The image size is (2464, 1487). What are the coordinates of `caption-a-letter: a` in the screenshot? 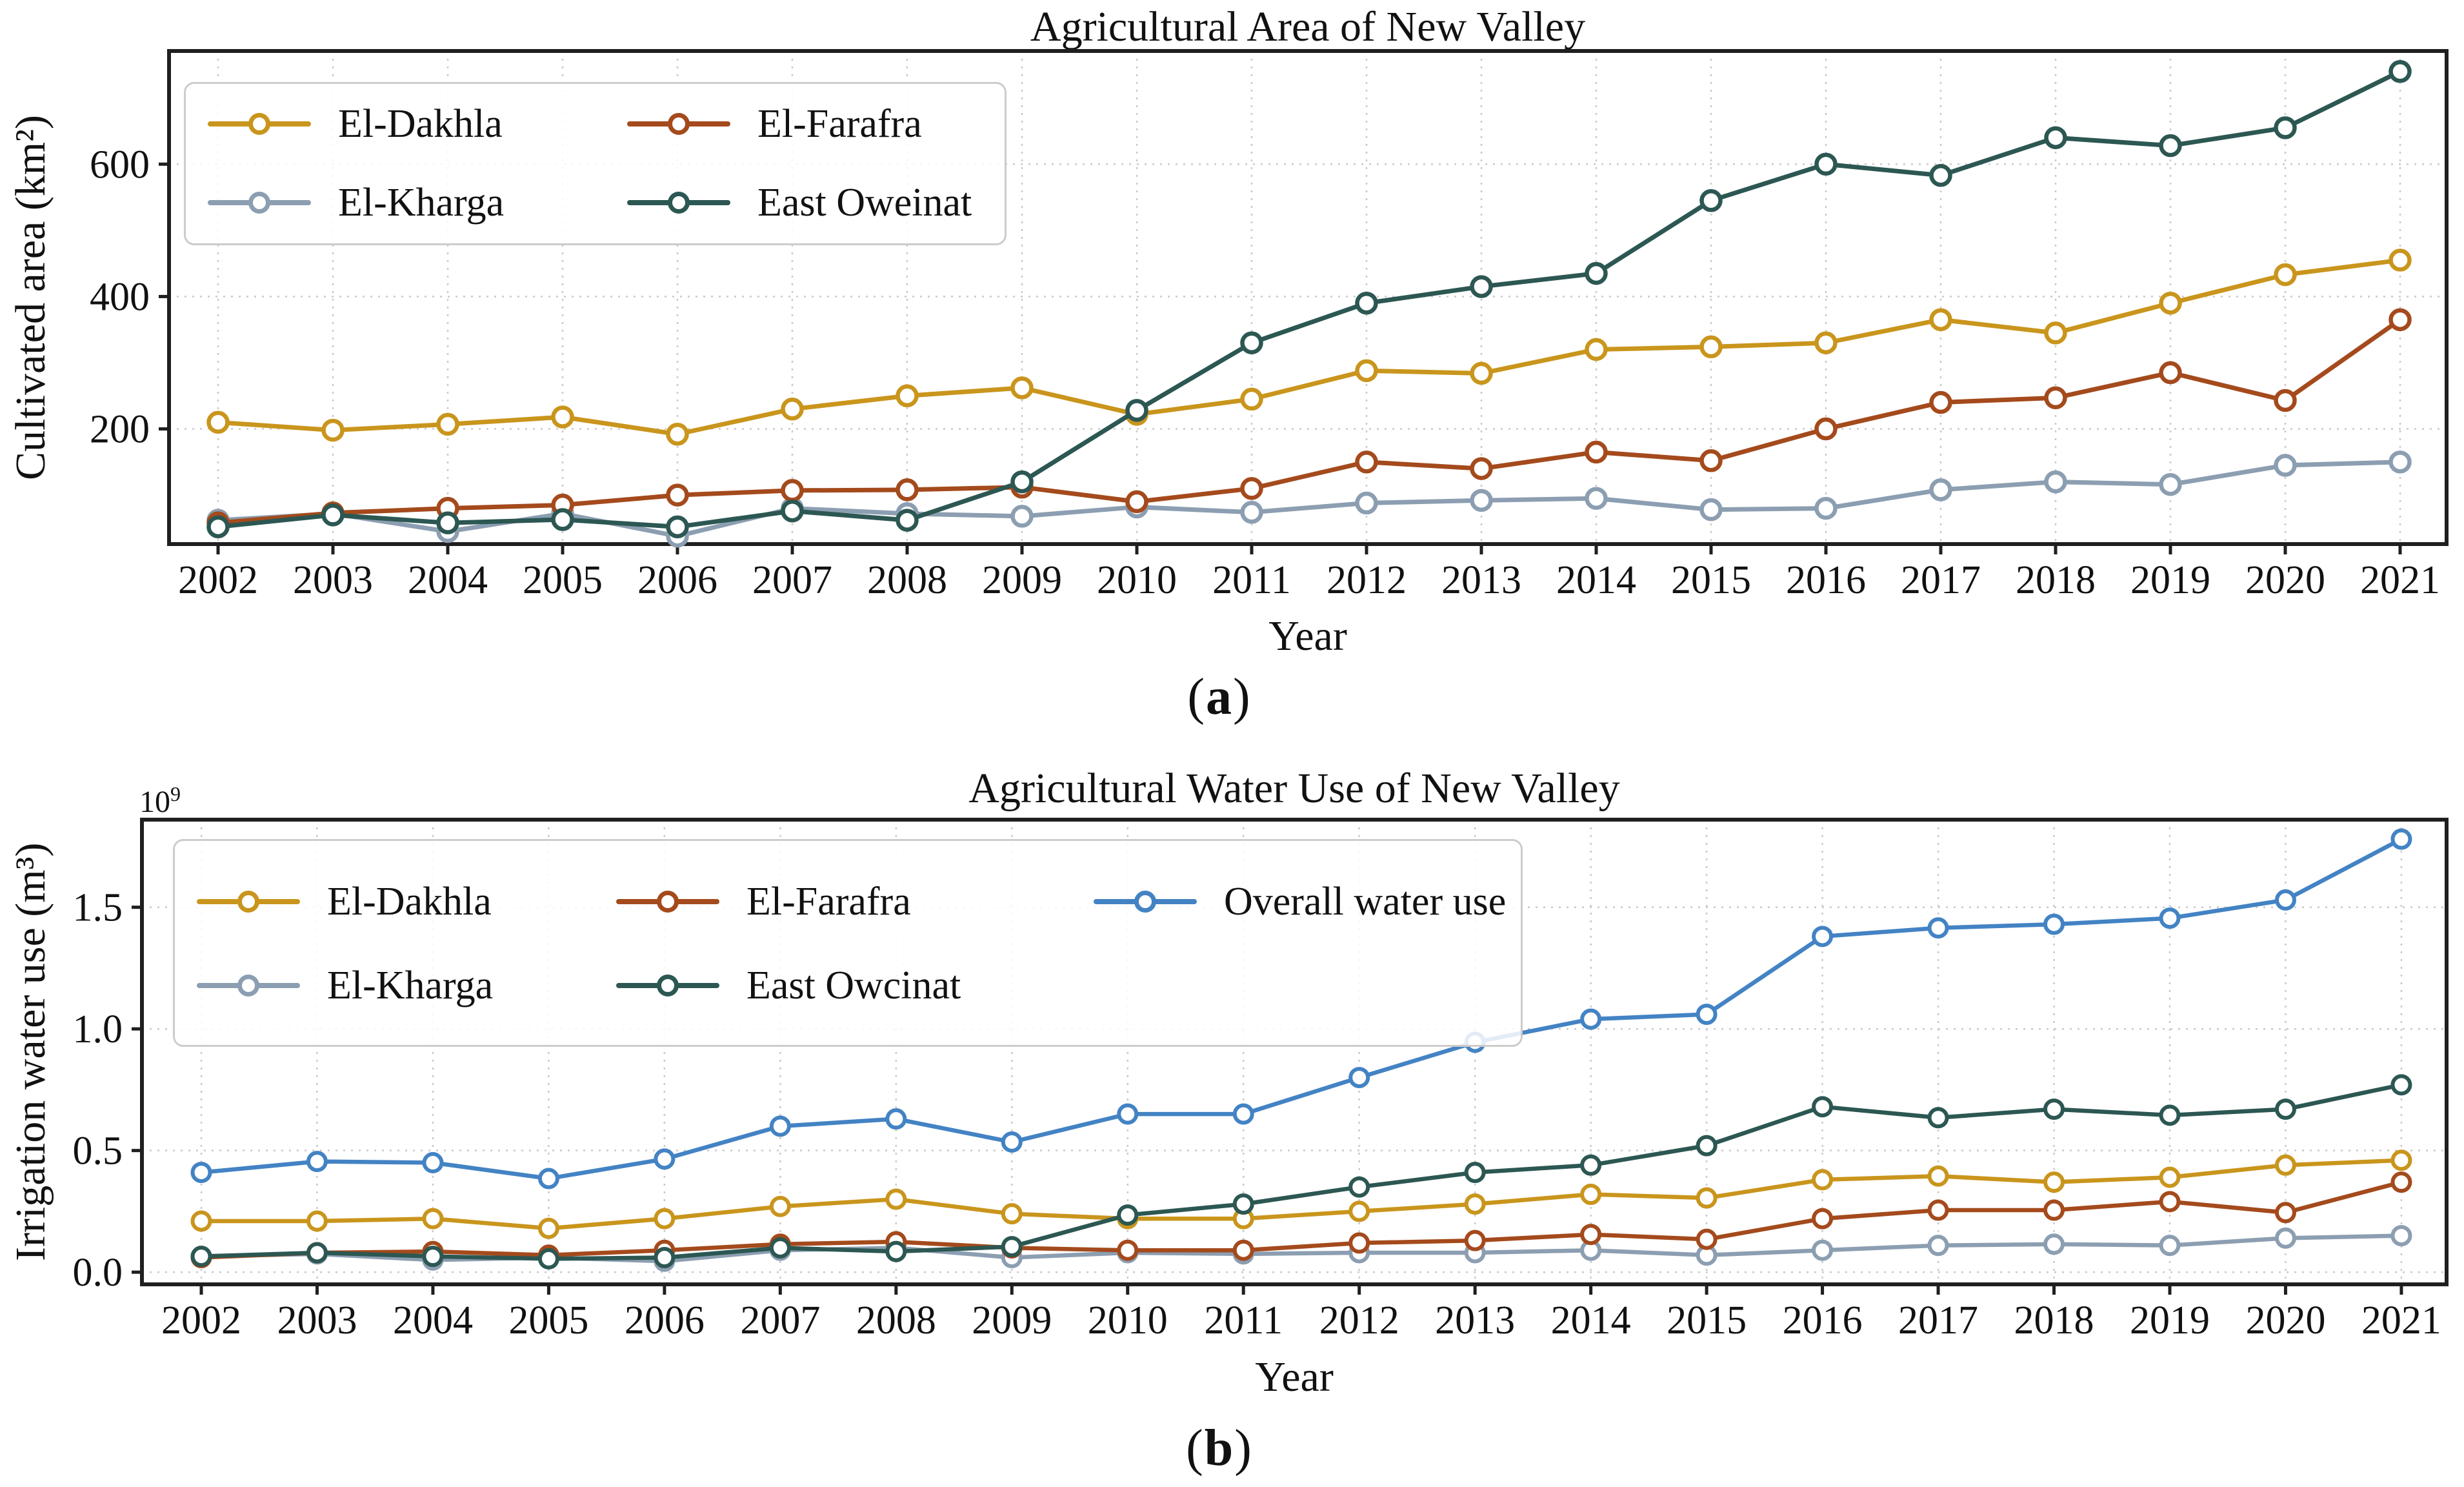 It's located at (1219, 697).